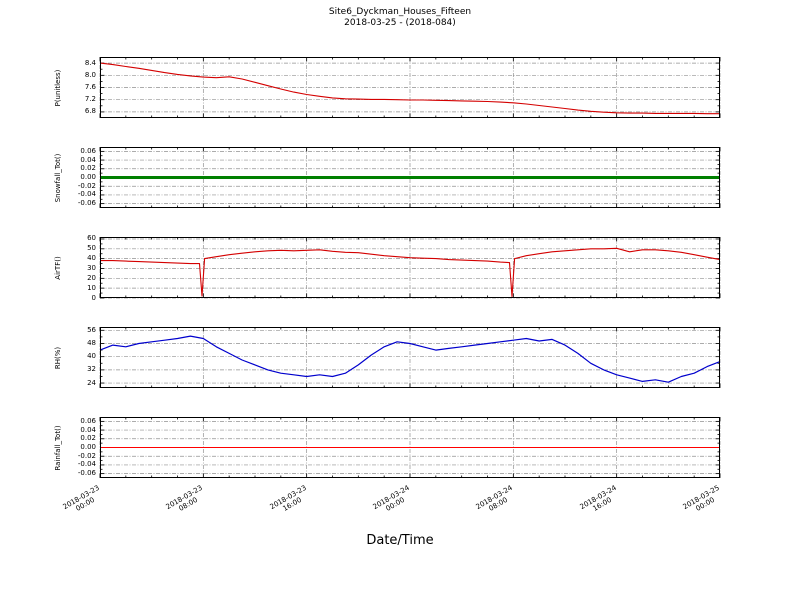  I want to click on y-tick-label: 24, so click(91, 382).